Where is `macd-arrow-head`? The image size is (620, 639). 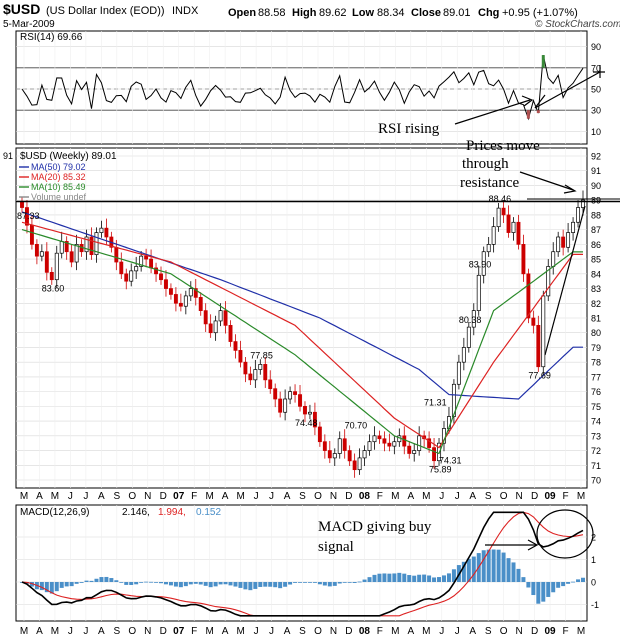 macd-arrow-head is located at coordinates (533, 545).